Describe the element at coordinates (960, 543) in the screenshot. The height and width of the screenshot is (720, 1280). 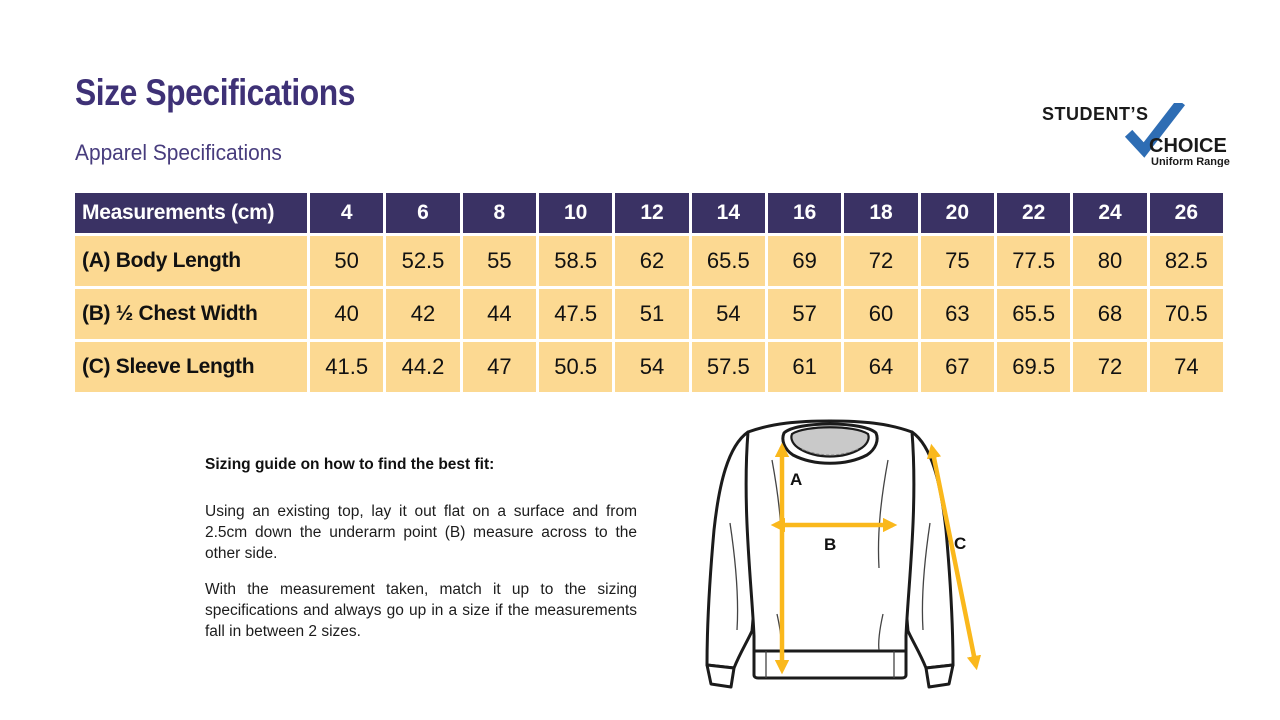
I see `diagram-label-c: C` at that location.